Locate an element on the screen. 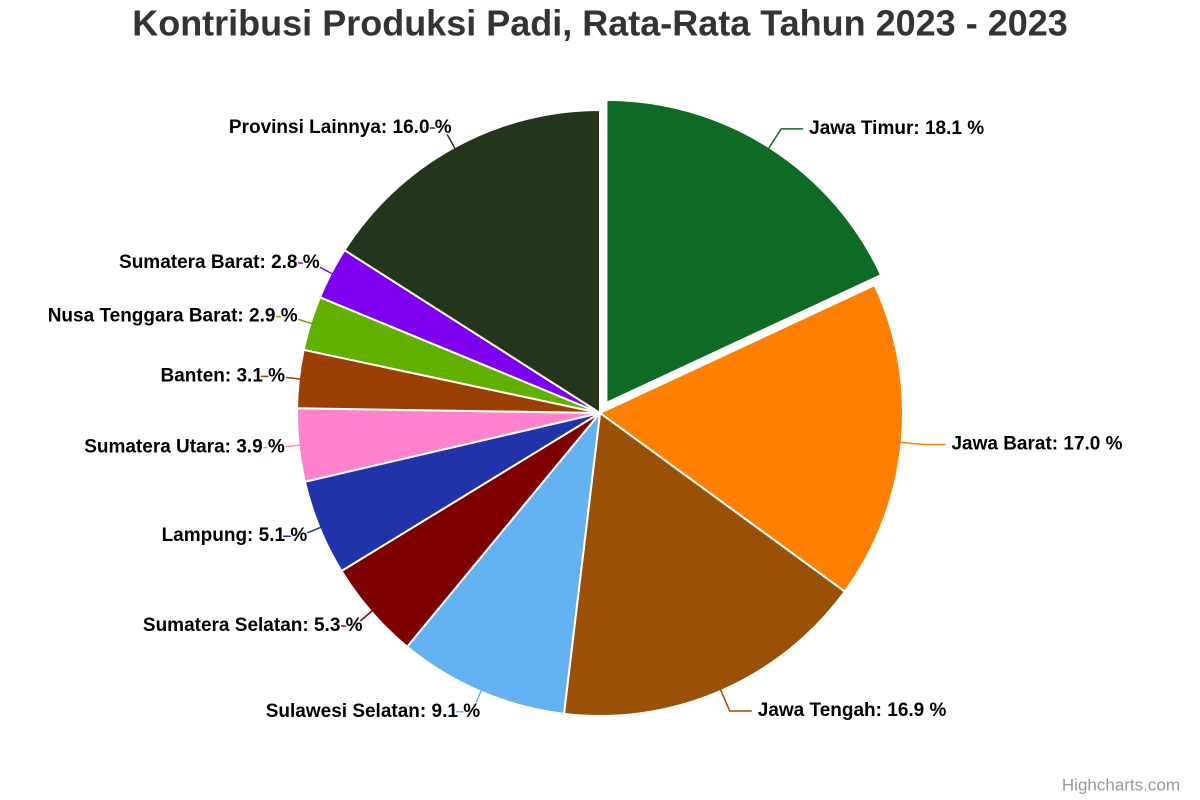  data-label: Lampung: 5.1 % is located at coordinates (235, 535).